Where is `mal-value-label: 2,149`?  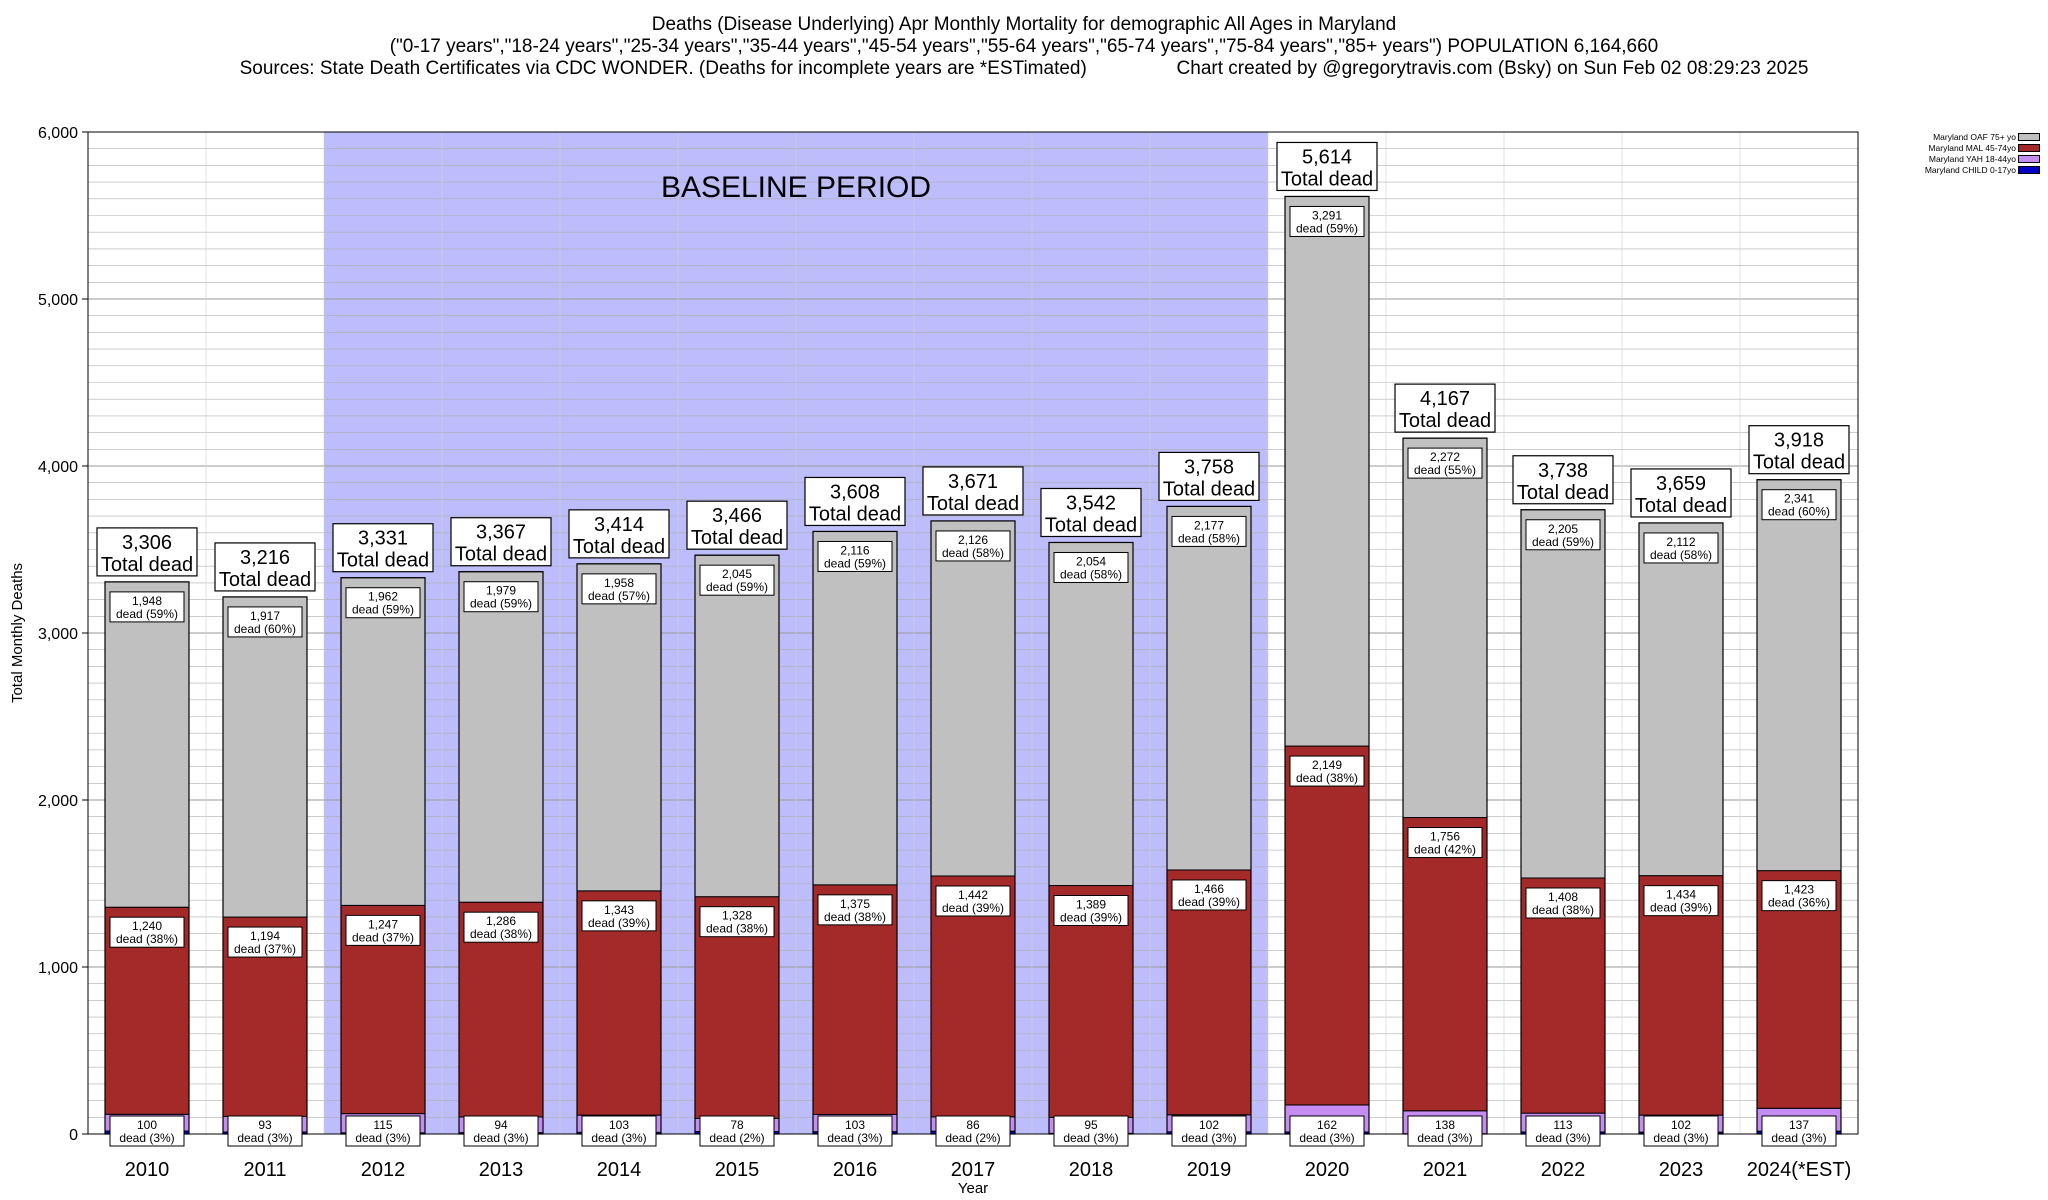
mal-value-label: 2,149 is located at coordinates (1327, 765).